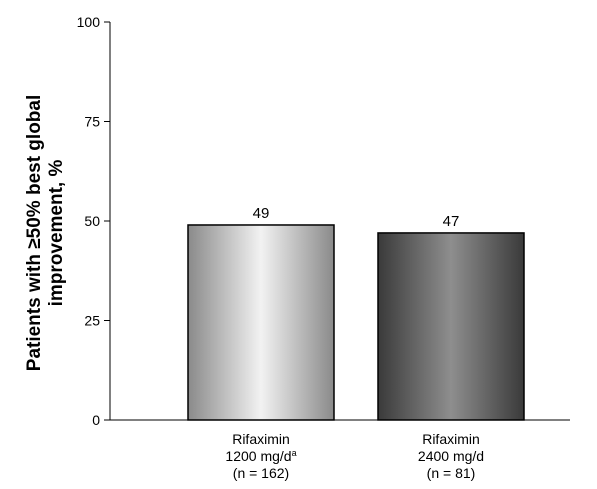  What do you see at coordinates (261, 473) in the screenshot?
I see `x-category-label-line: (n = 162)` at bounding box center [261, 473].